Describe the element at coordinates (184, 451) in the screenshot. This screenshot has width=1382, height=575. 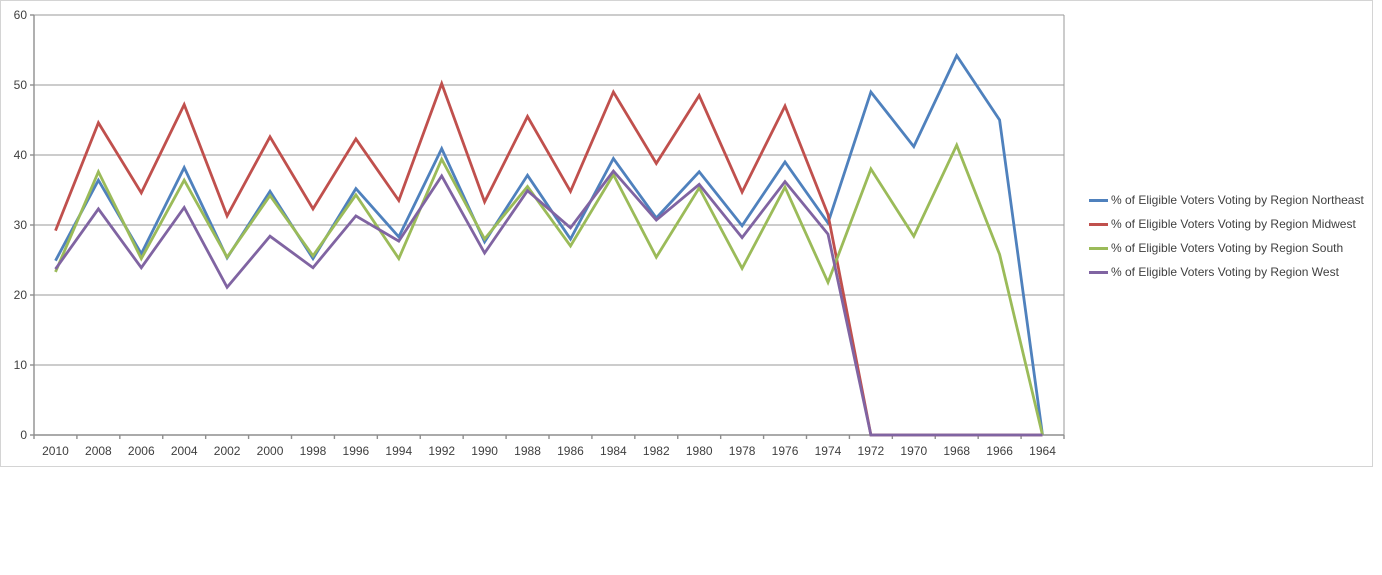
I see `x-axis-label-2004: 2004` at that location.